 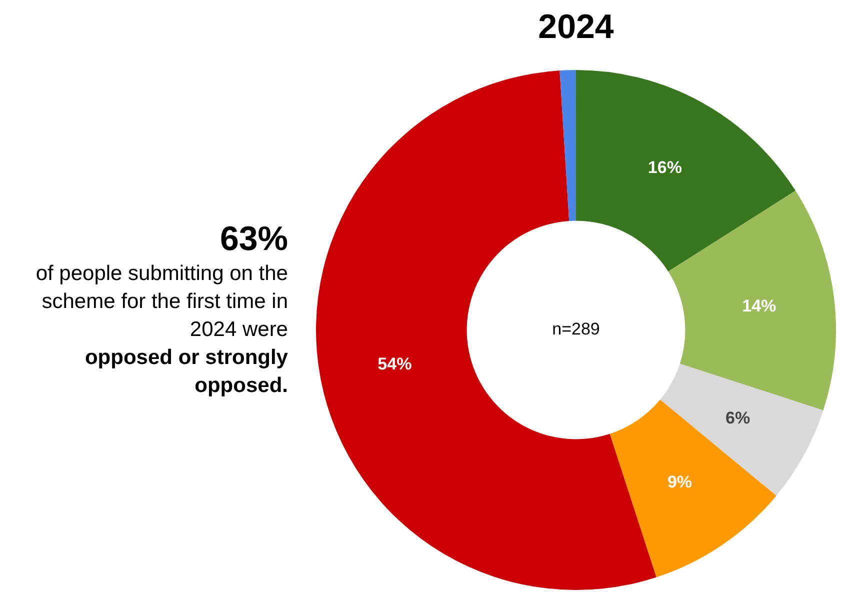 I want to click on text: 63%, so click(x=253, y=239).